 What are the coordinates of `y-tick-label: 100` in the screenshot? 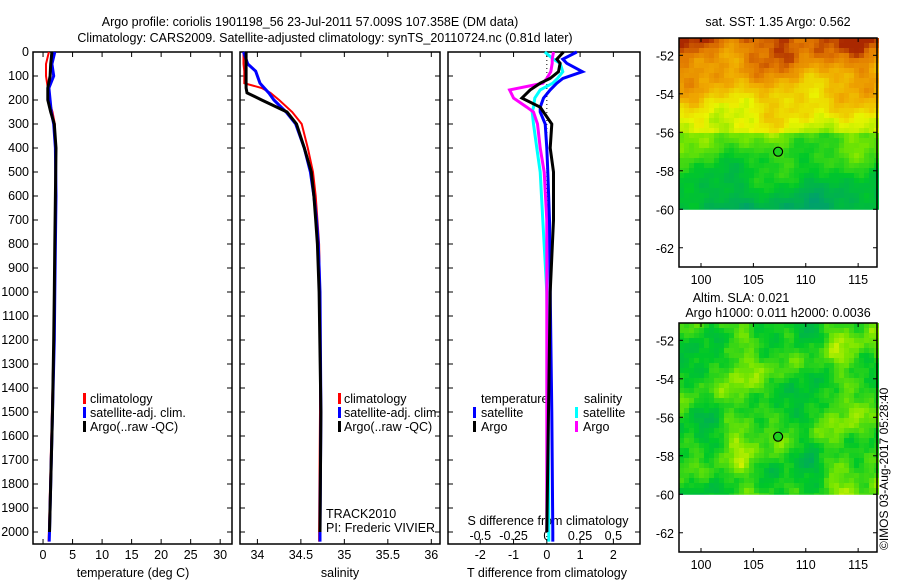 It's located at (18, 76).